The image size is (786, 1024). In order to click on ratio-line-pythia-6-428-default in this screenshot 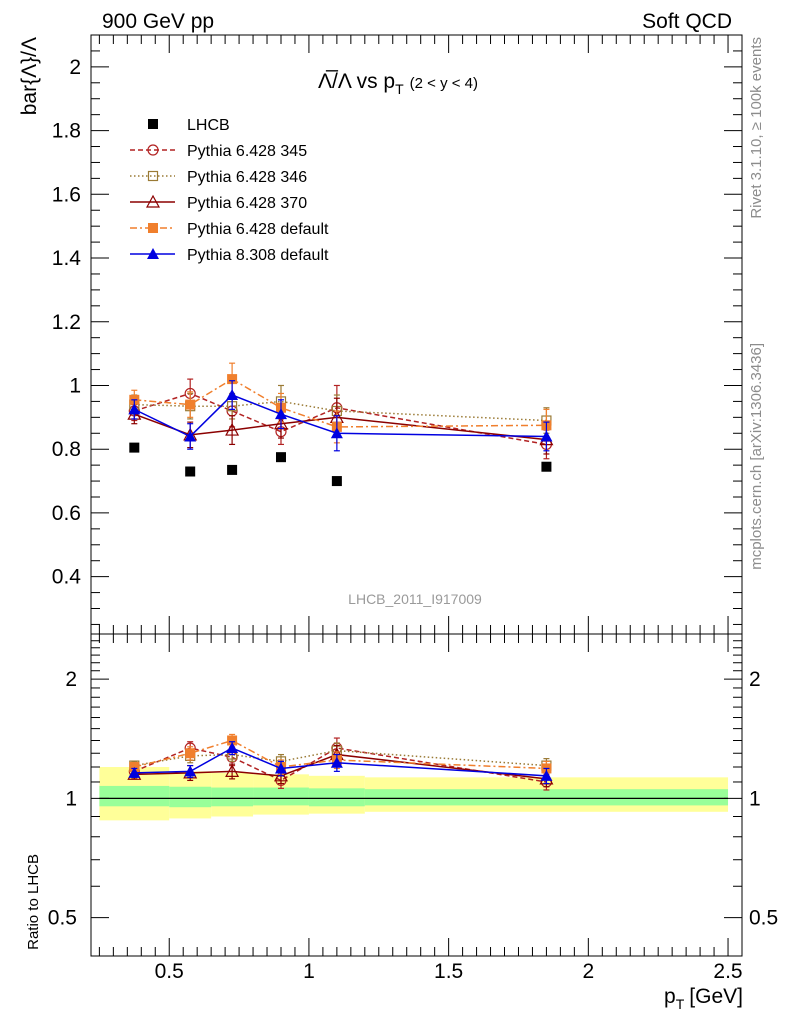, I will do `click(340, 754)`.